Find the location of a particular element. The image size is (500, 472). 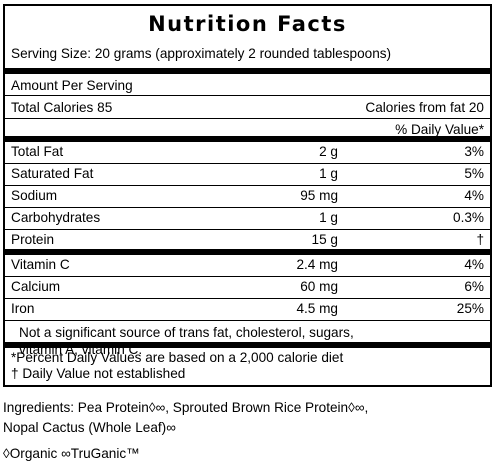

nutrient-row: Saturated Fat 1 g 5% is located at coordinates (247, 174).